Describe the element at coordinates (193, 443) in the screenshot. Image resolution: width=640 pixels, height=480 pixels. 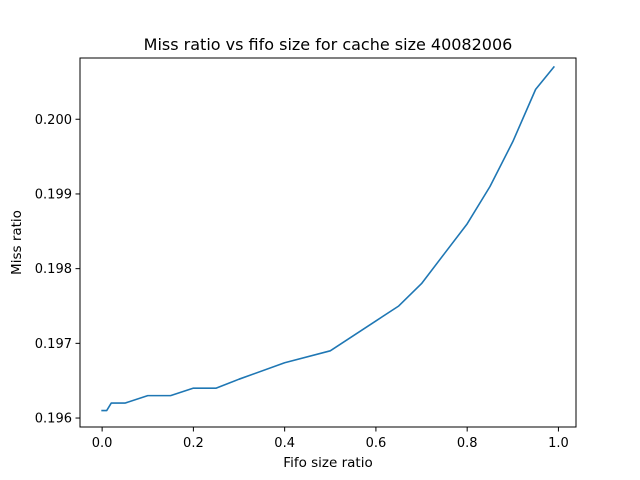
I see `x-tick-label: 0.2` at that location.